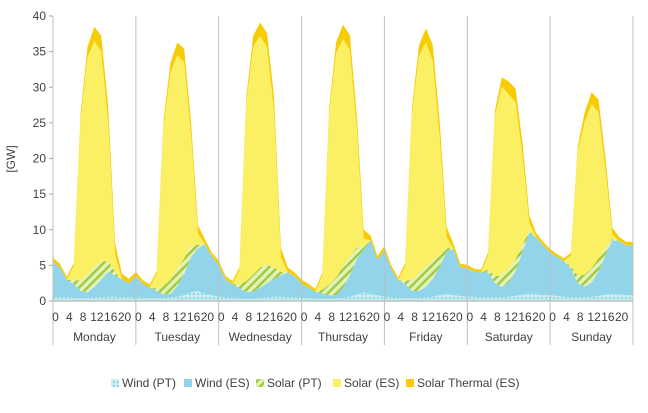 This screenshot has width=648, height=413. What do you see at coordinates (222, 383) in the screenshot?
I see `legend-label: Wind (ES)` at bounding box center [222, 383].